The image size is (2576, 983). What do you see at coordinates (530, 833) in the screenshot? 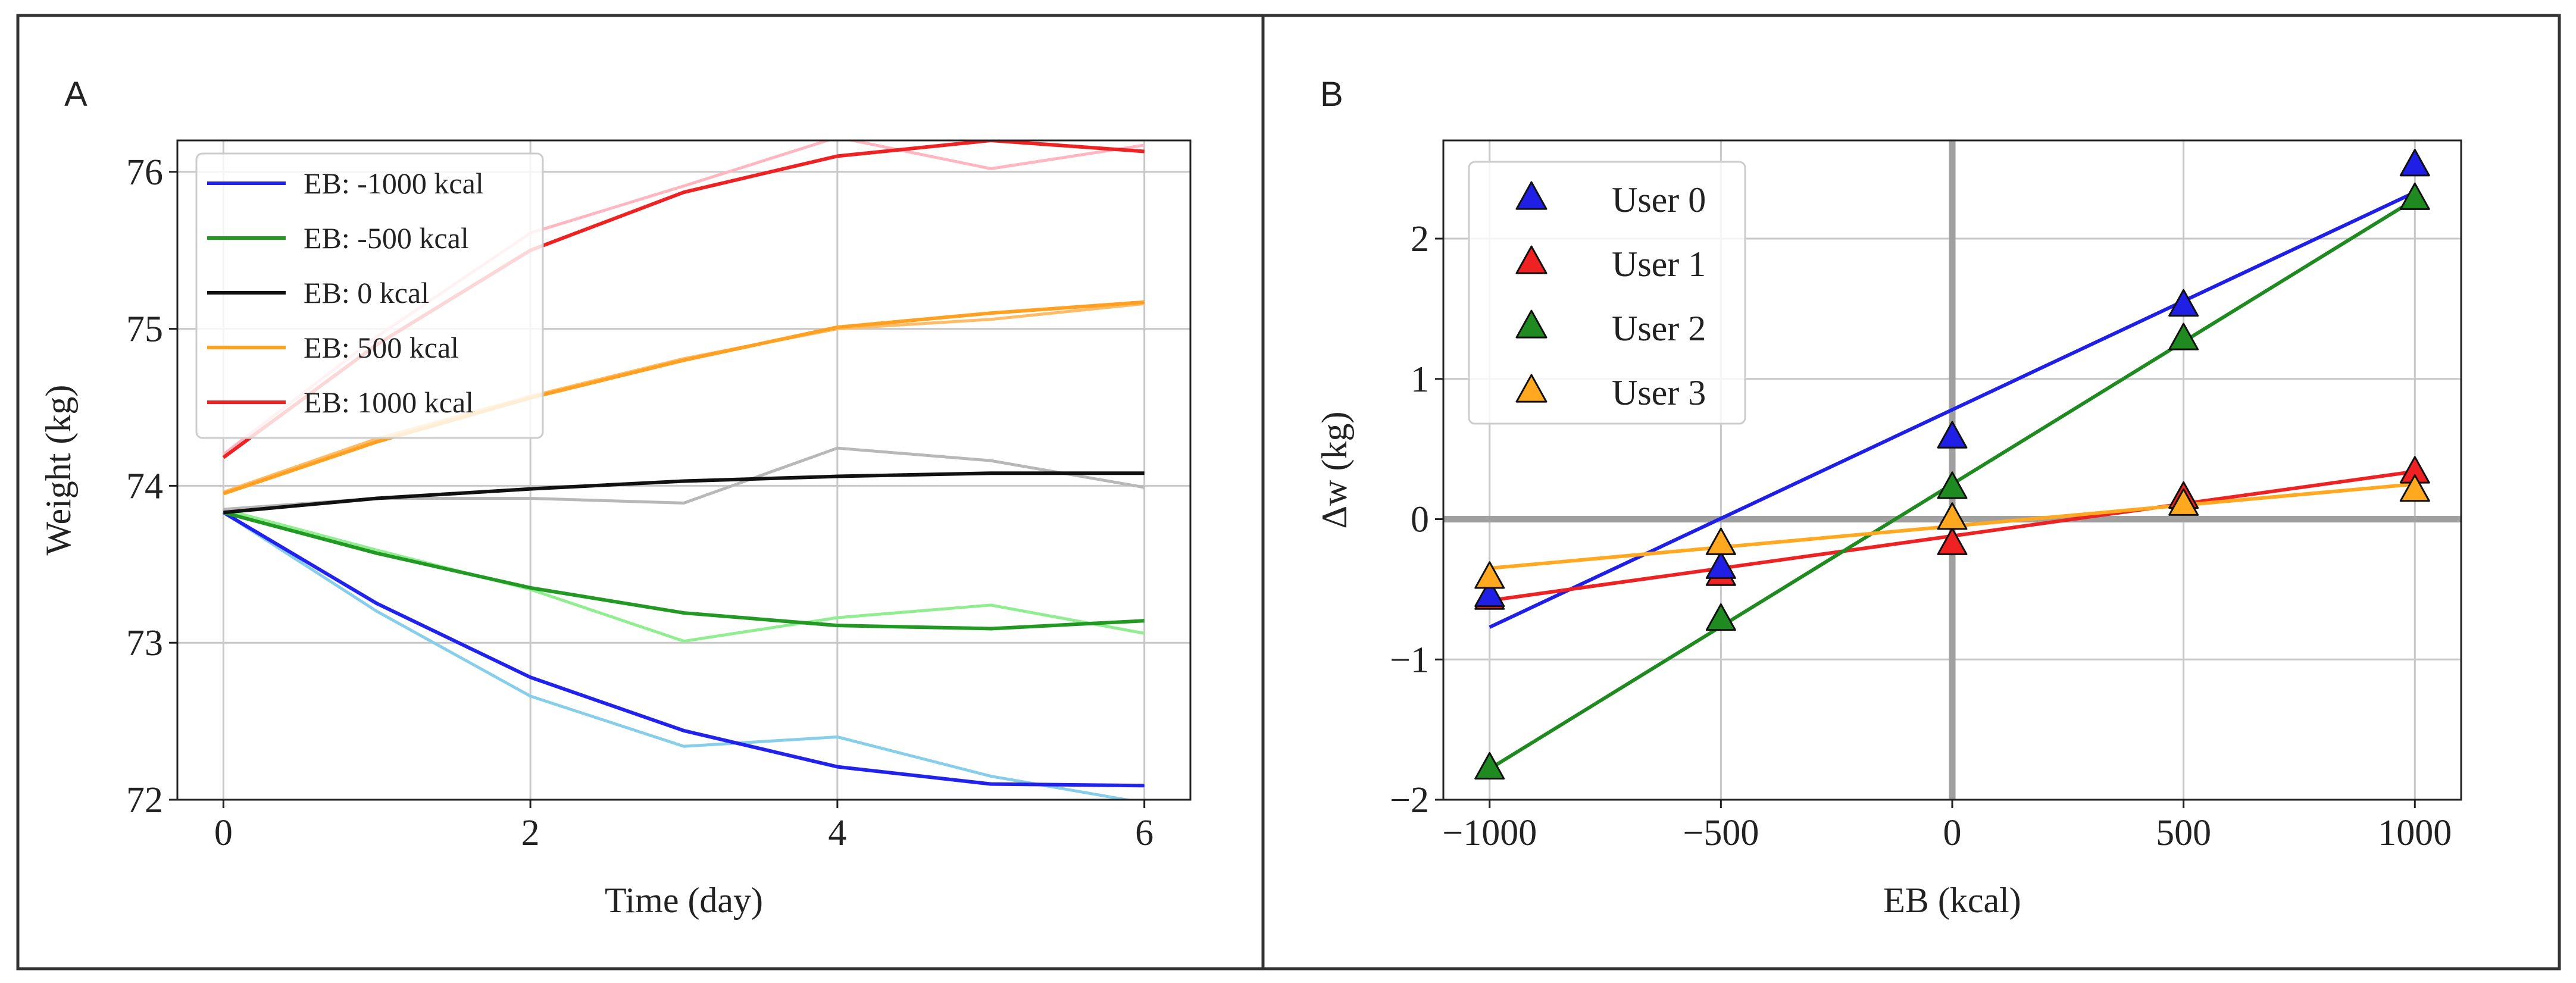
I see `tick-label-x: 2` at bounding box center [530, 833].